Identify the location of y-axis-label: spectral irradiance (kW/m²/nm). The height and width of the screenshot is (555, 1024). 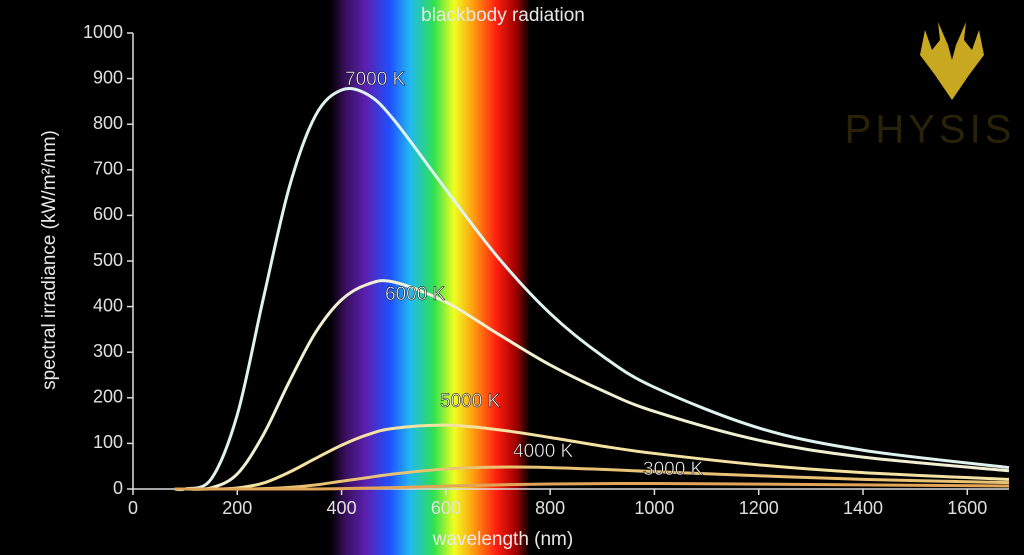
(49, 260).